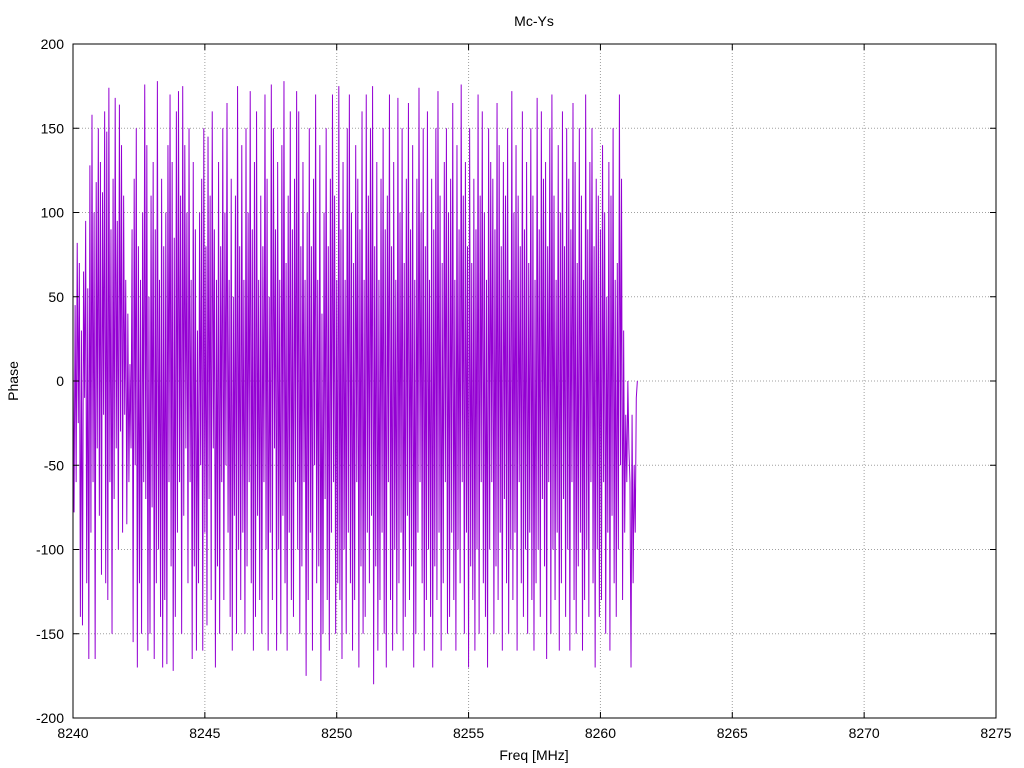 The image size is (1024, 768). I want to click on x-tick-label: 8270, so click(864, 733).